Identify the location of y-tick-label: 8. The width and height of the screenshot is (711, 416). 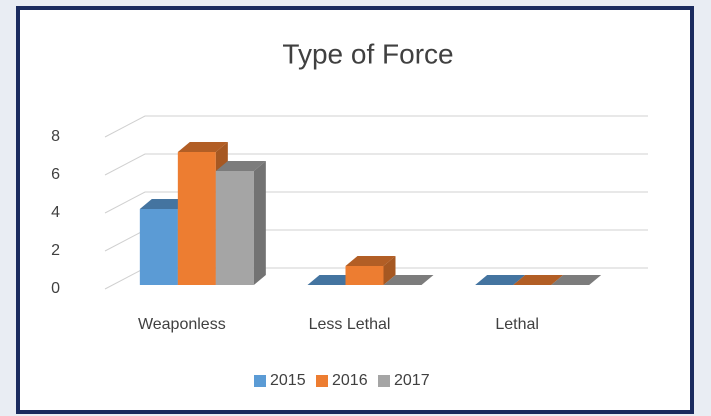
(55, 136).